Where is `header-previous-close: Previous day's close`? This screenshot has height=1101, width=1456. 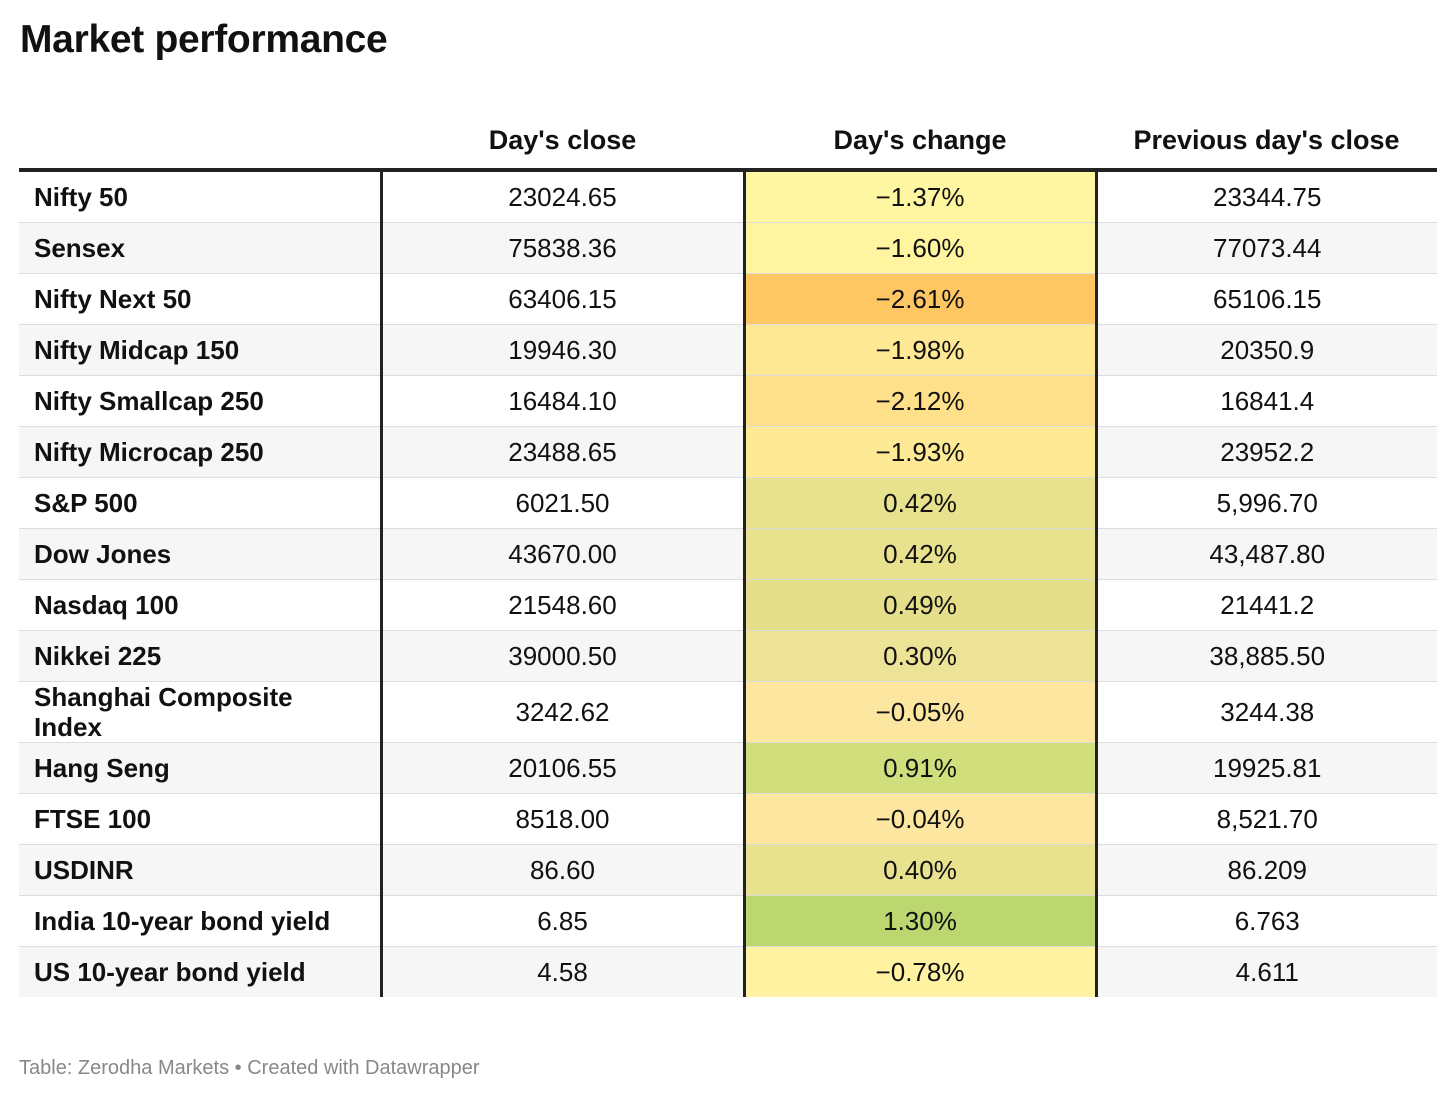
header-previous-close: Previous day's close is located at coordinates (1266, 142).